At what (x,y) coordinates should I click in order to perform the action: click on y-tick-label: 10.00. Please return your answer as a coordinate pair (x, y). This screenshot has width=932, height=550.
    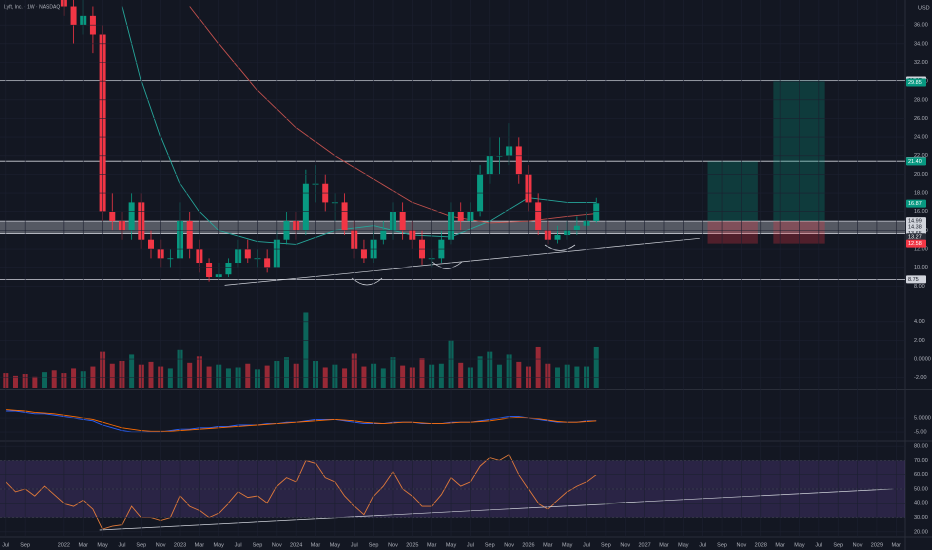
    Looking at the image, I should click on (921, 268).